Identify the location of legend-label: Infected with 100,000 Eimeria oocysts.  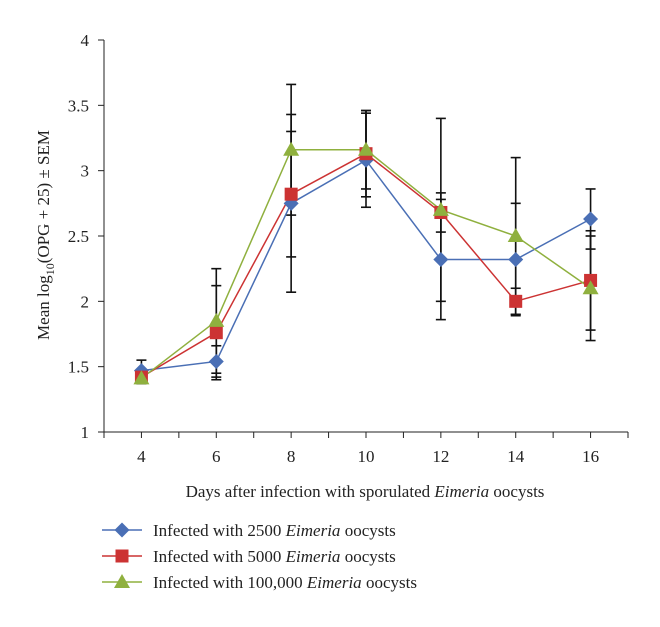
(285, 582).